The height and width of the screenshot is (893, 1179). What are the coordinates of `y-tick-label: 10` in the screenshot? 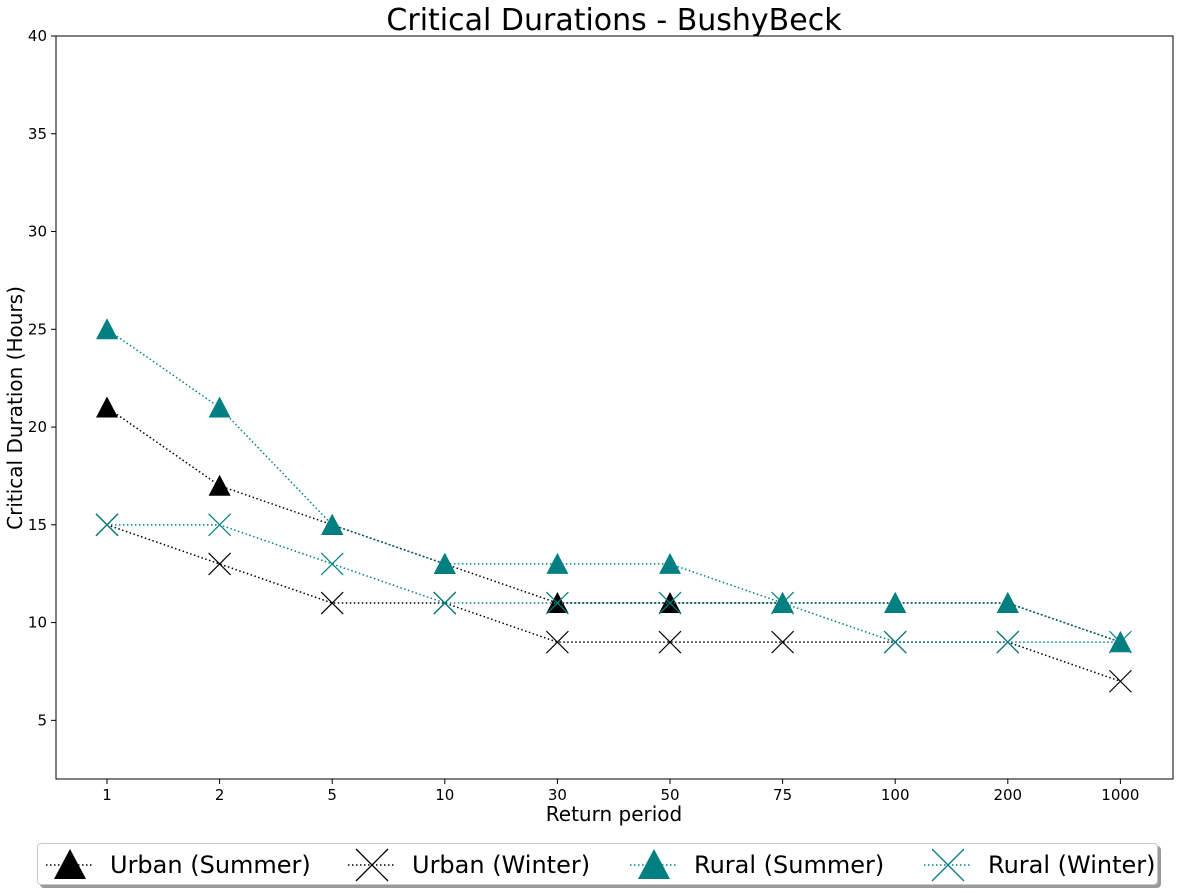 It's located at (37, 623).